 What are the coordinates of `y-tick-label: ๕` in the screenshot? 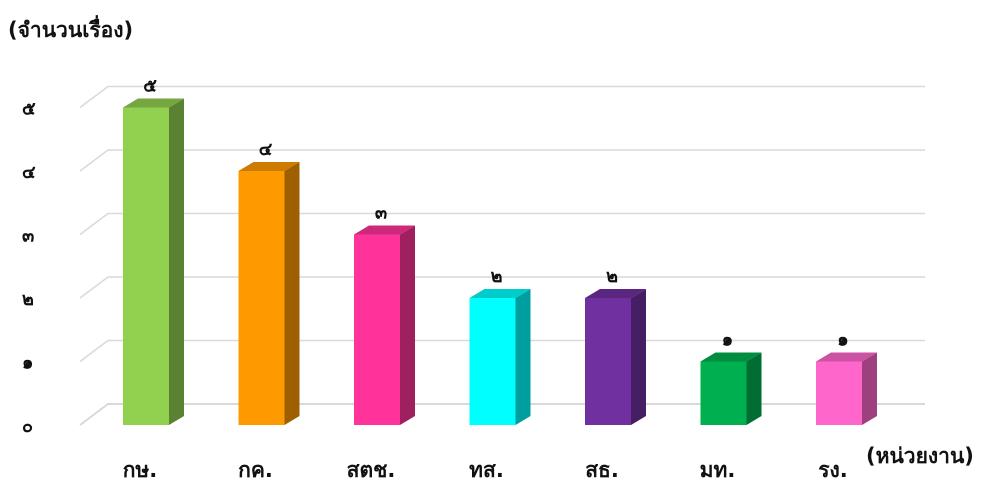 It's located at (29, 109).